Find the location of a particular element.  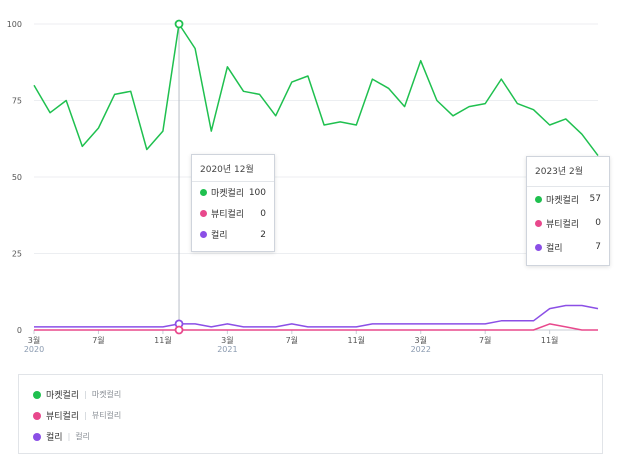

legend-item-beauty-kurly: 뷰티컬리 | 뷰티컬리 is located at coordinates (310, 415).